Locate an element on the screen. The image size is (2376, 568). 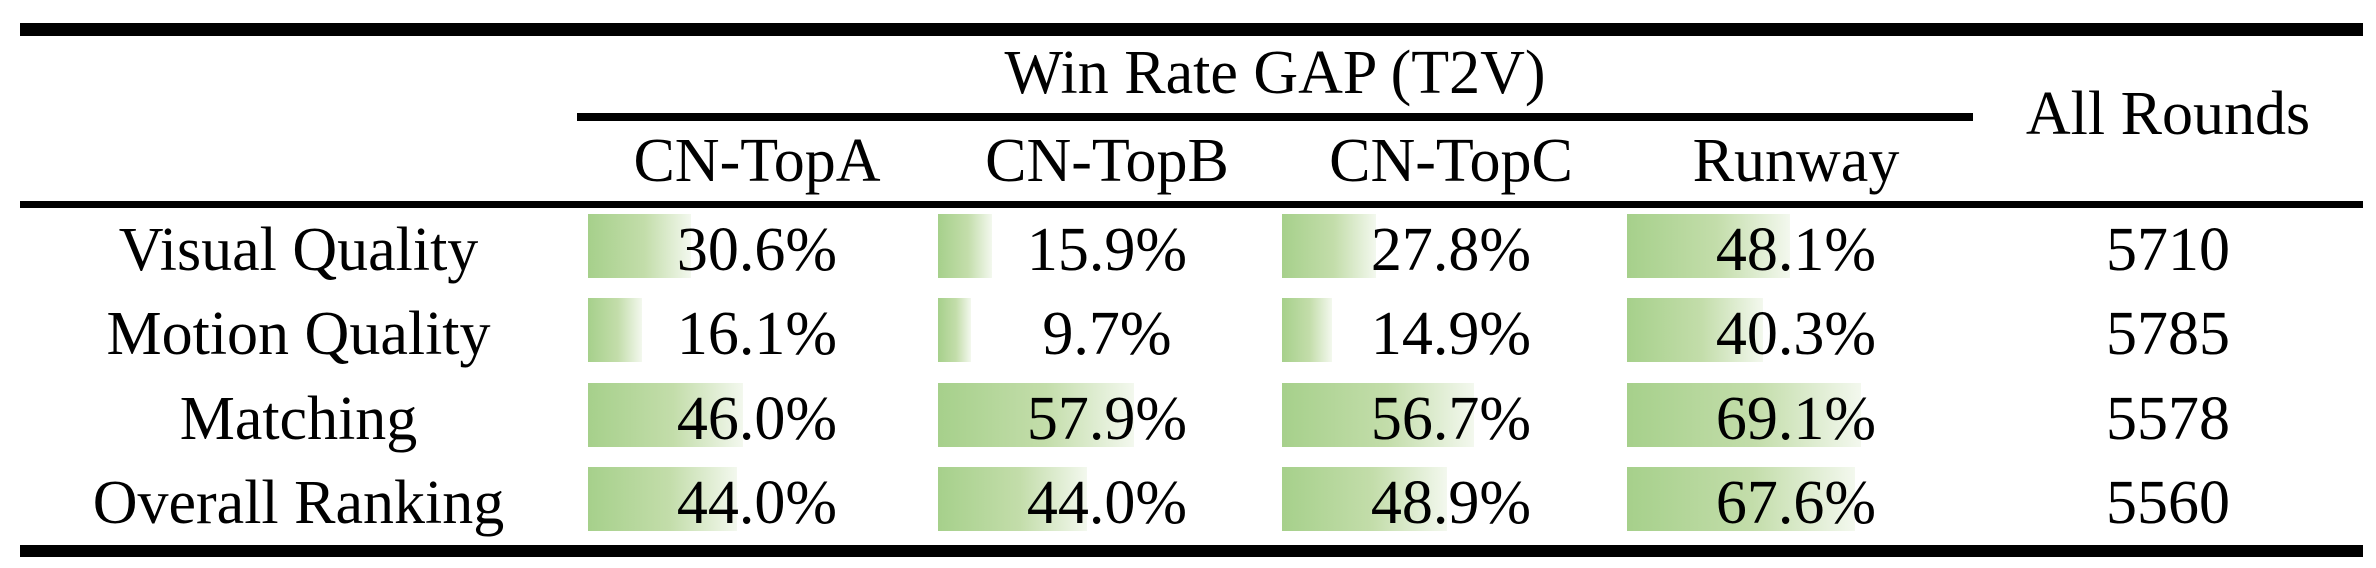
win-rate-value: 9.7% is located at coordinates (1107, 334).